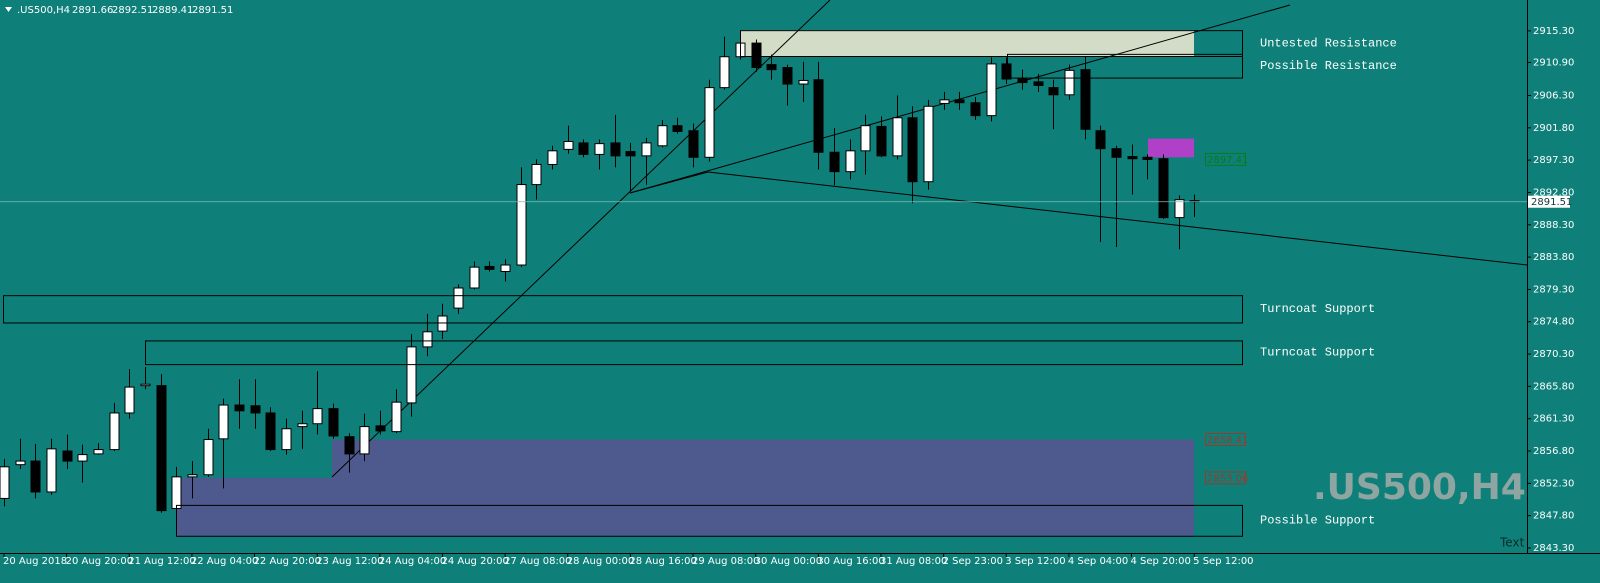 The image size is (1600, 583). Describe the element at coordinates (967, 43) in the screenshot. I see `zone-fill` at that location.